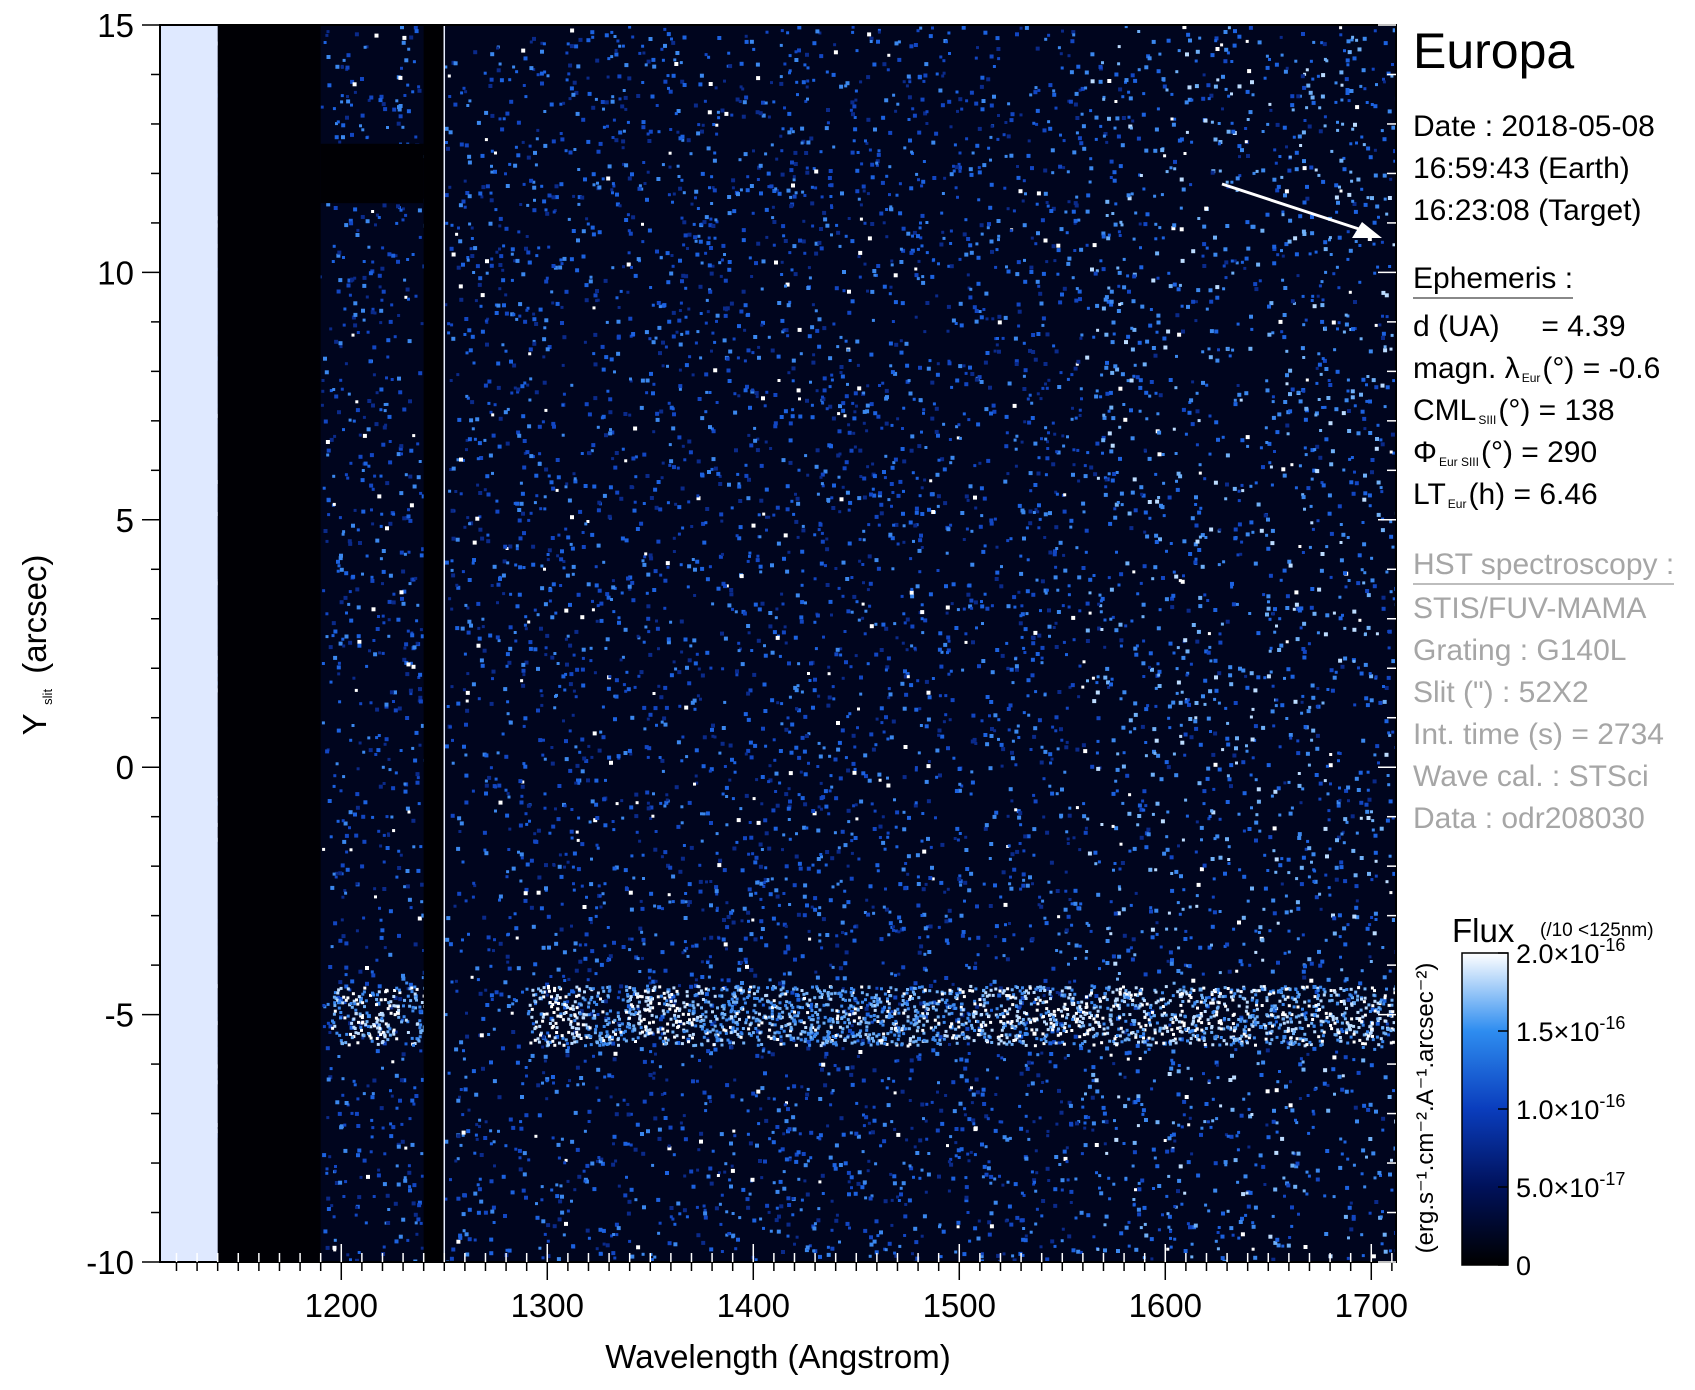 This screenshot has width=1695, height=1390. Describe the element at coordinates (753, 1305) in the screenshot. I see `x-tick-label: 1400` at that location.